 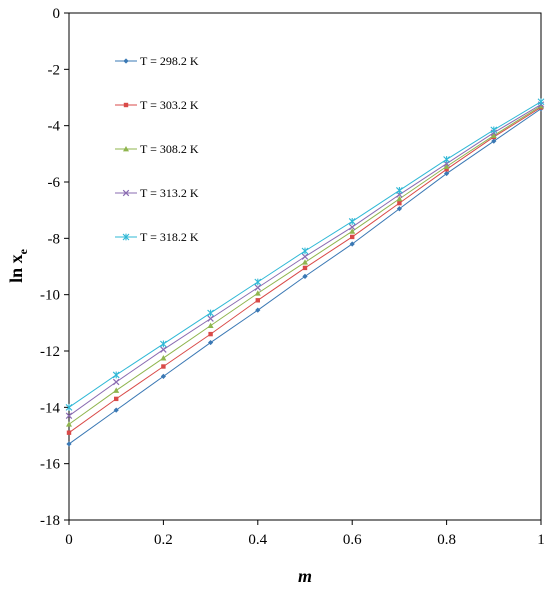 I want to click on y-tick-label: -18, so click(x=50, y=521).